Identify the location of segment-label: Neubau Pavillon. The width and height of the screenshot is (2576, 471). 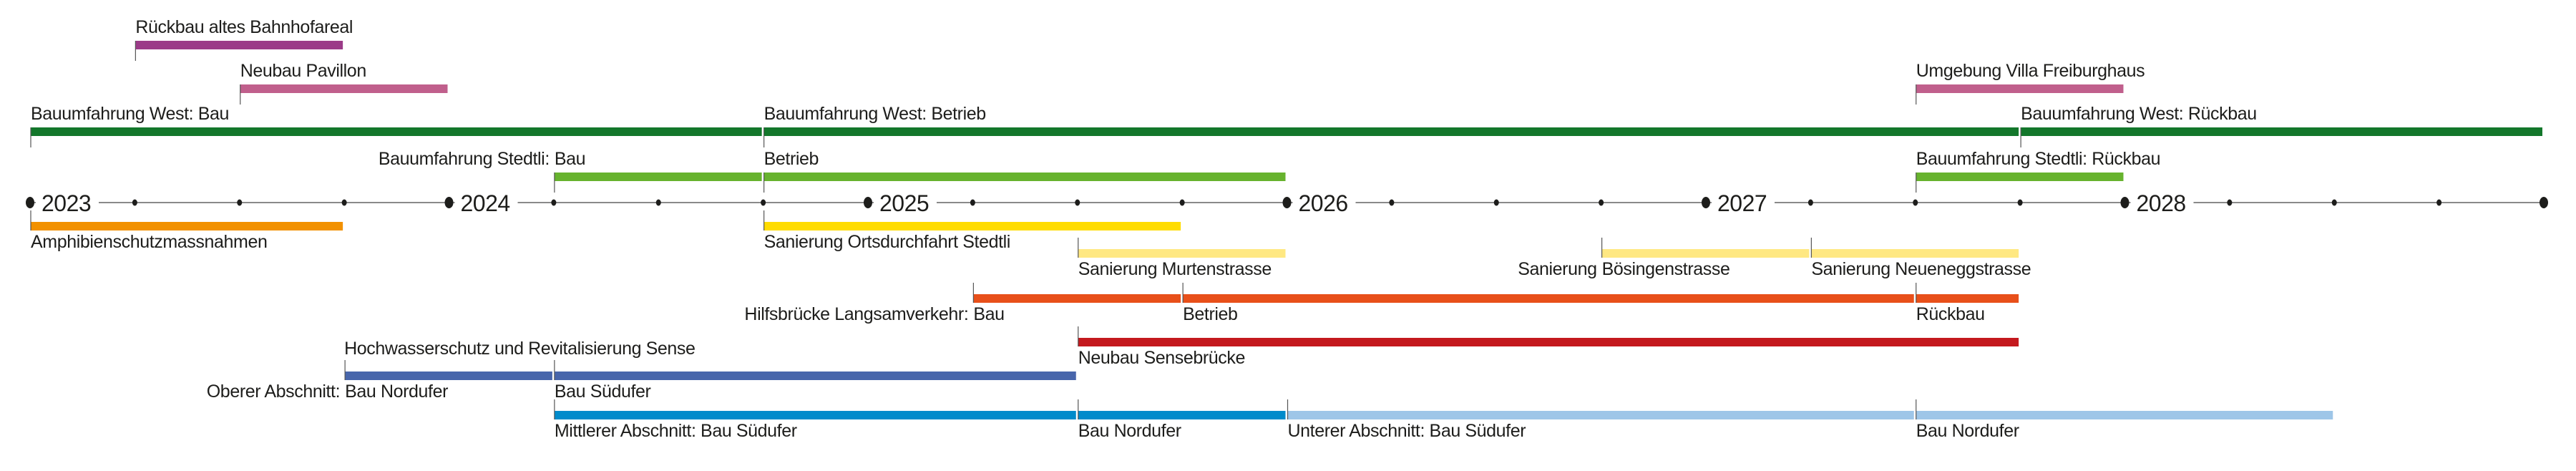
(303, 71).